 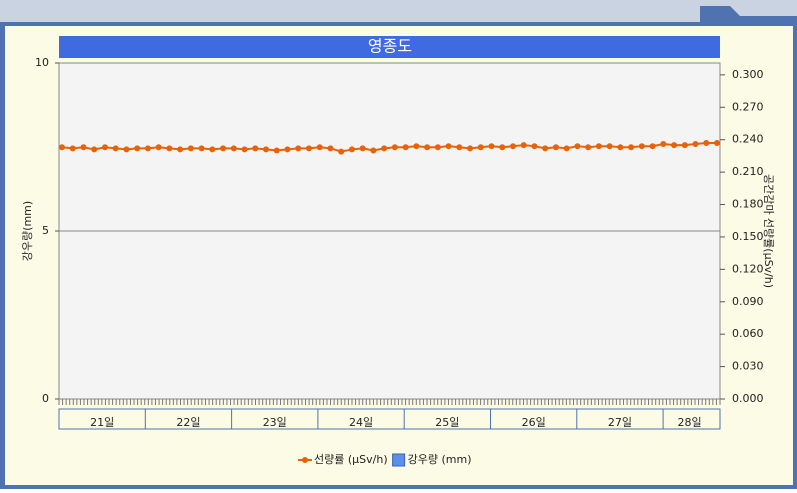 I want to click on y2-tick-label: 0.150, so click(x=748, y=236).